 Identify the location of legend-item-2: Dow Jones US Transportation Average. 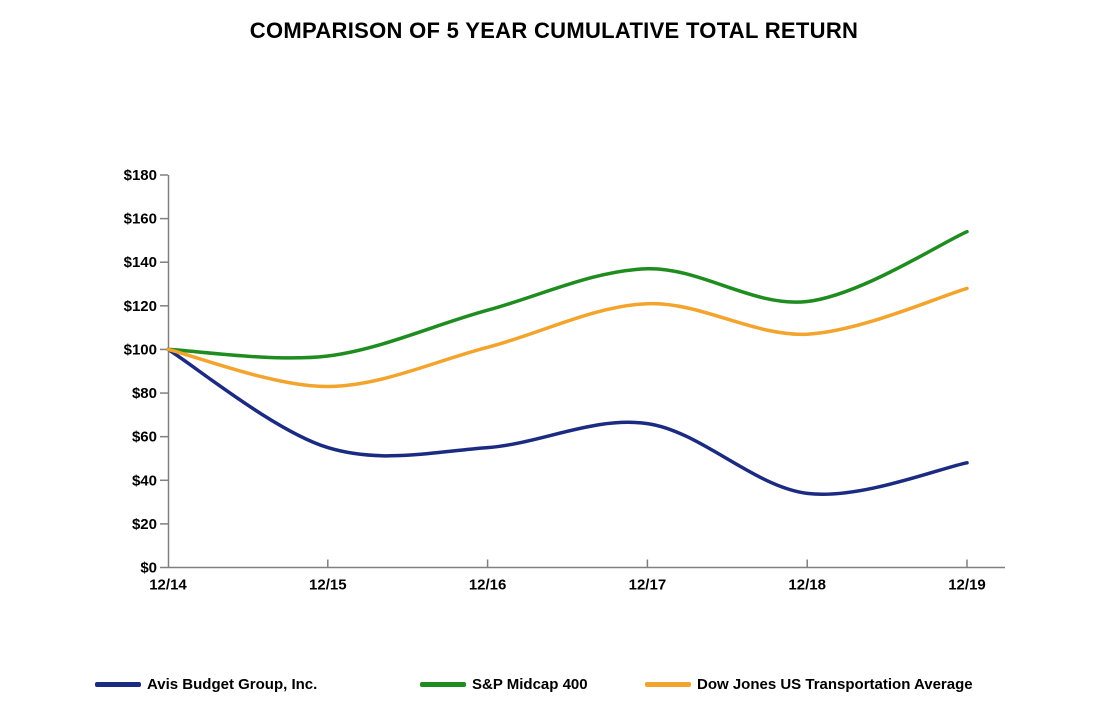
(809, 684).